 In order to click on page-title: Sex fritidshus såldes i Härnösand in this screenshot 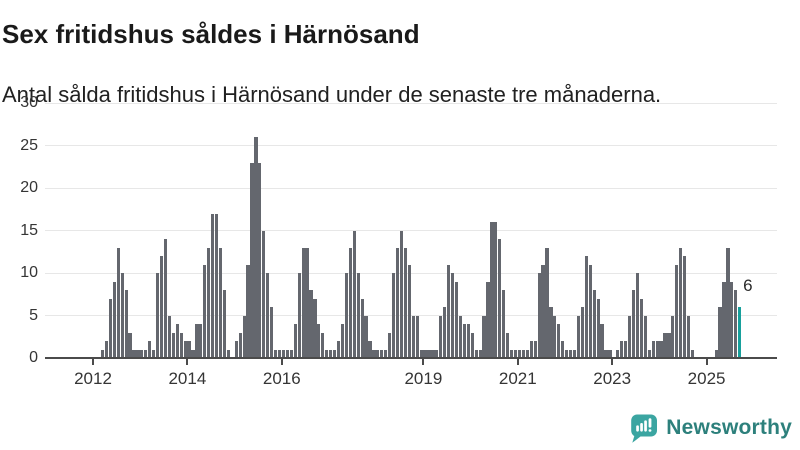, I will do `click(211, 34)`.